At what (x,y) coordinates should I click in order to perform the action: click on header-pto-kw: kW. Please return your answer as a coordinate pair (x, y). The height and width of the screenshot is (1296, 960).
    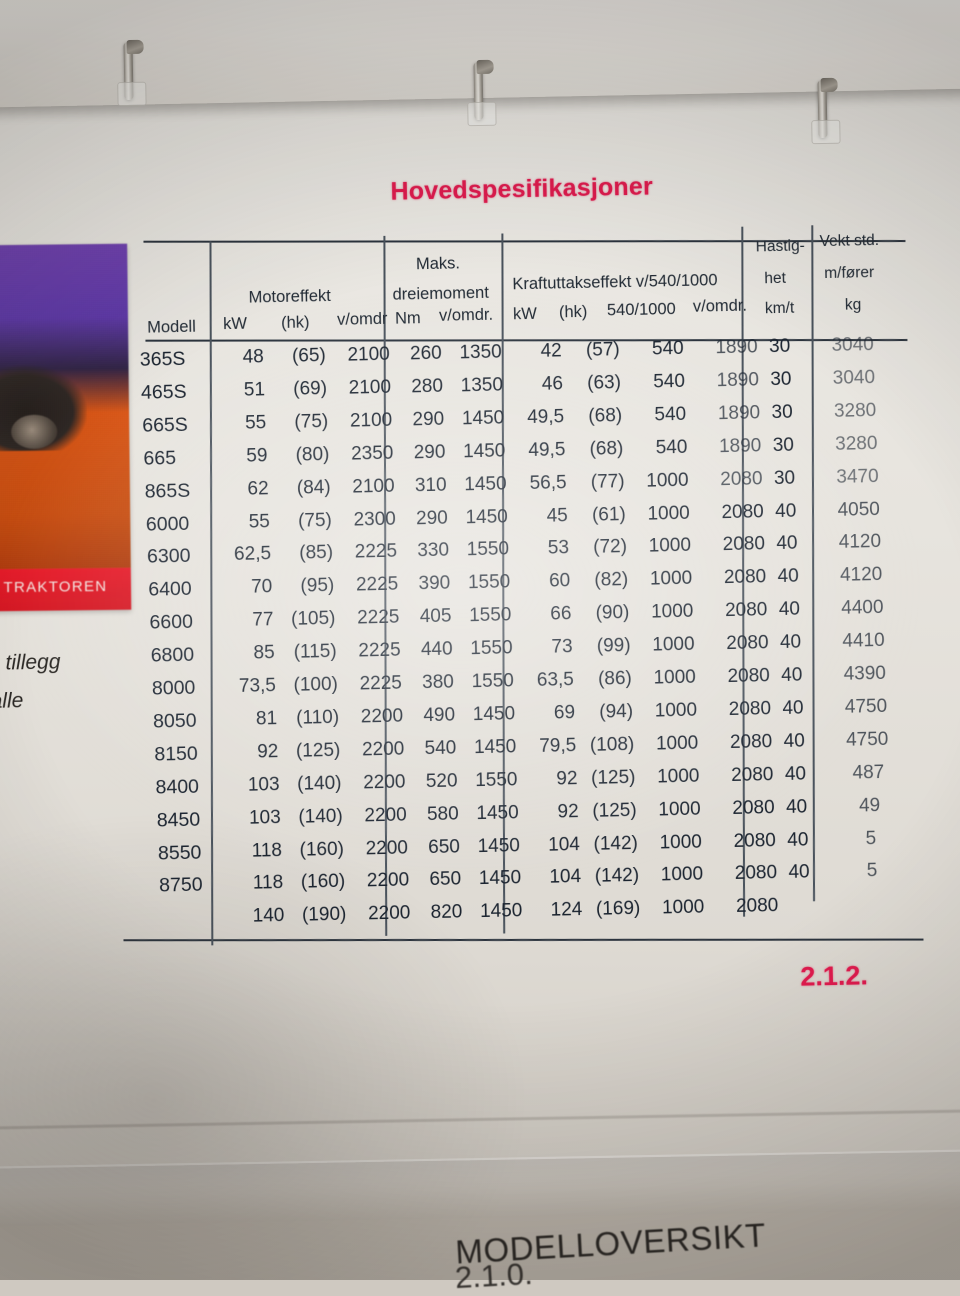
    Looking at the image, I should click on (525, 314).